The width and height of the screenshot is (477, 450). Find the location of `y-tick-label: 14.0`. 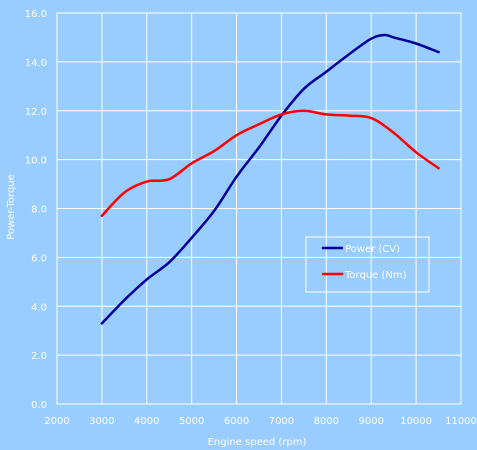

y-tick-label: 14.0 is located at coordinates (36, 63).